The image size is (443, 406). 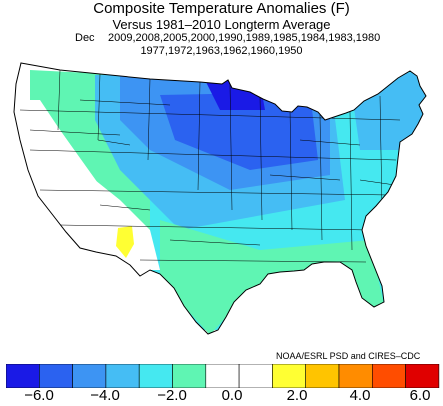 What do you see at coordinates (348, 356) in the screenshot?
I see `data-credit: NOAA/ESRL PSD and CIRES–CDC` at bounding box center [348, 356].